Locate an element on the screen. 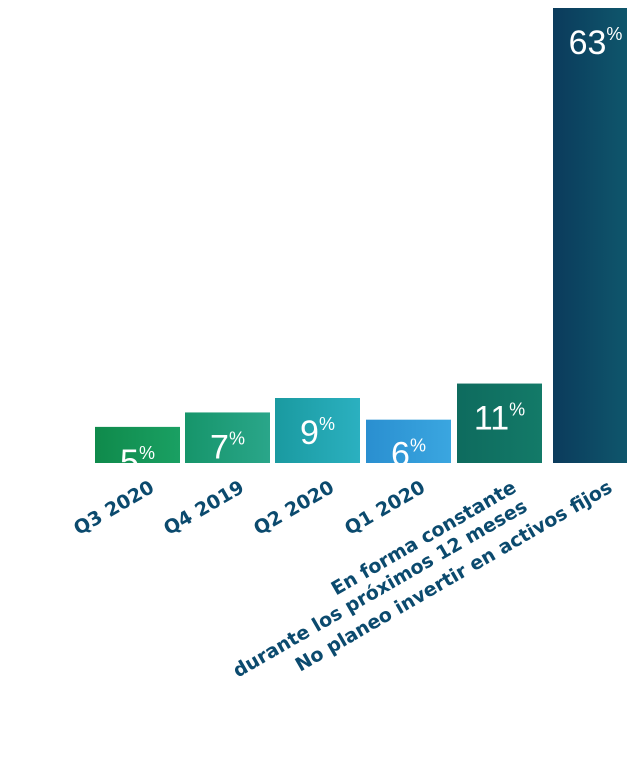  value-label-0: 5% is located at coordinates (137, 462).